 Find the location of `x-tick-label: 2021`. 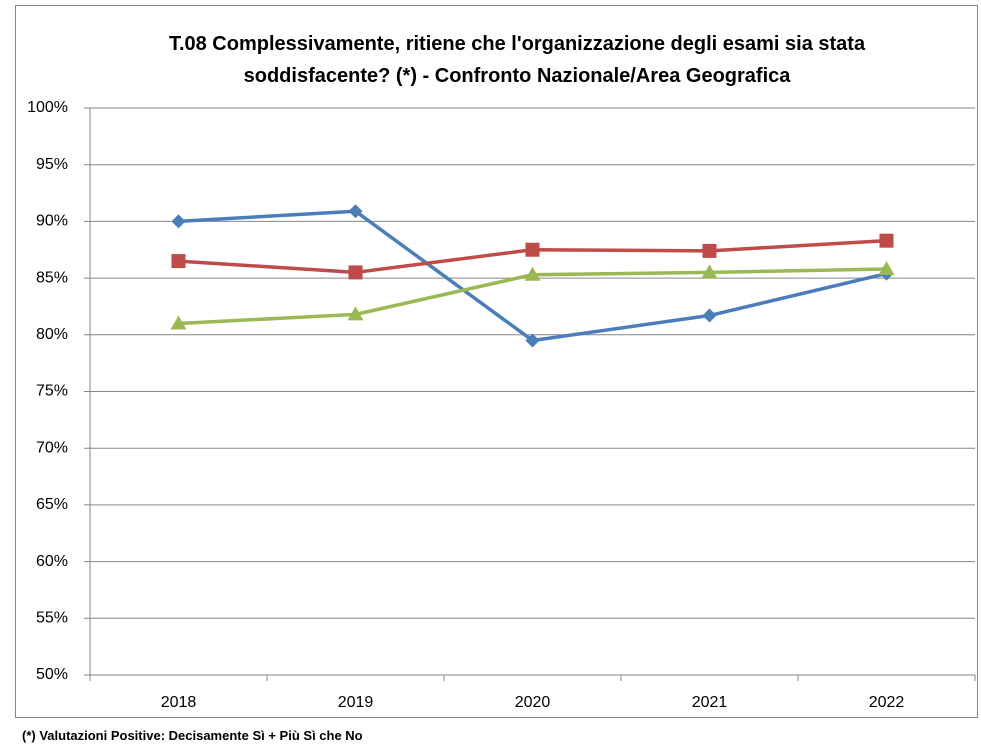

x-tick-label: 2021 is located at coordinates (710, 702).